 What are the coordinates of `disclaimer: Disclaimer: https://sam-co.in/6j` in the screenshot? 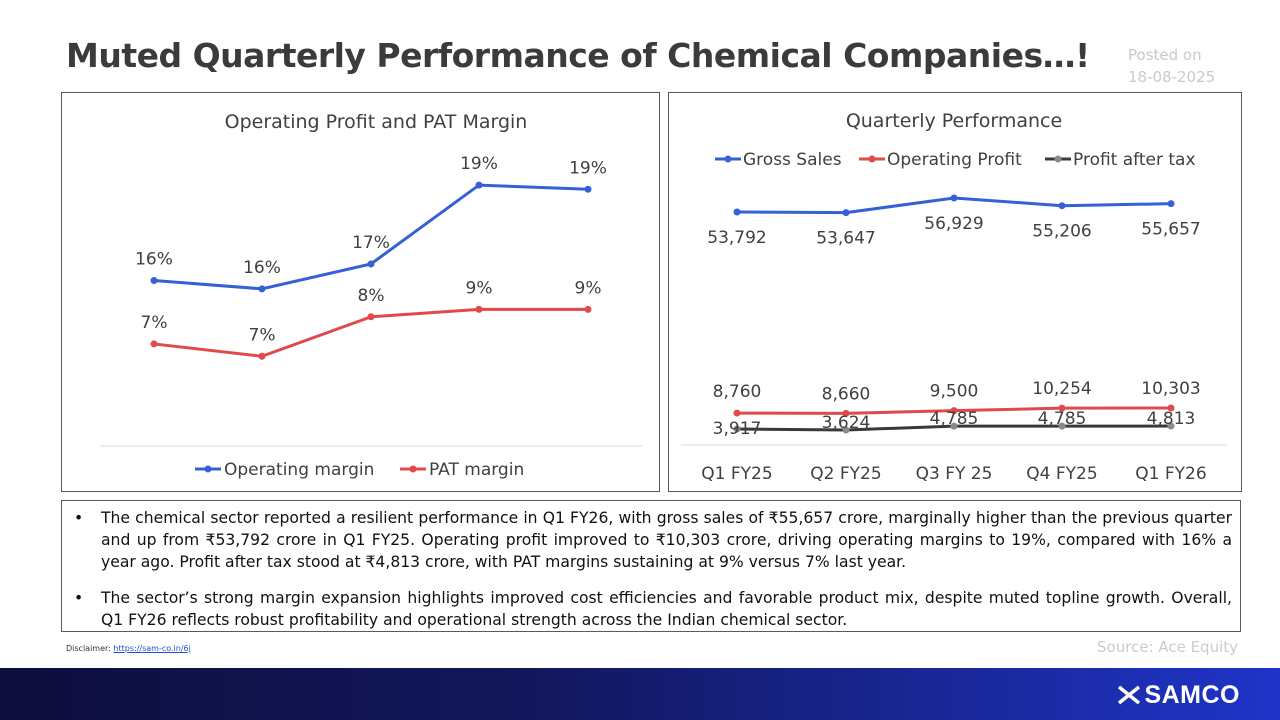 It's located at (128, 648).